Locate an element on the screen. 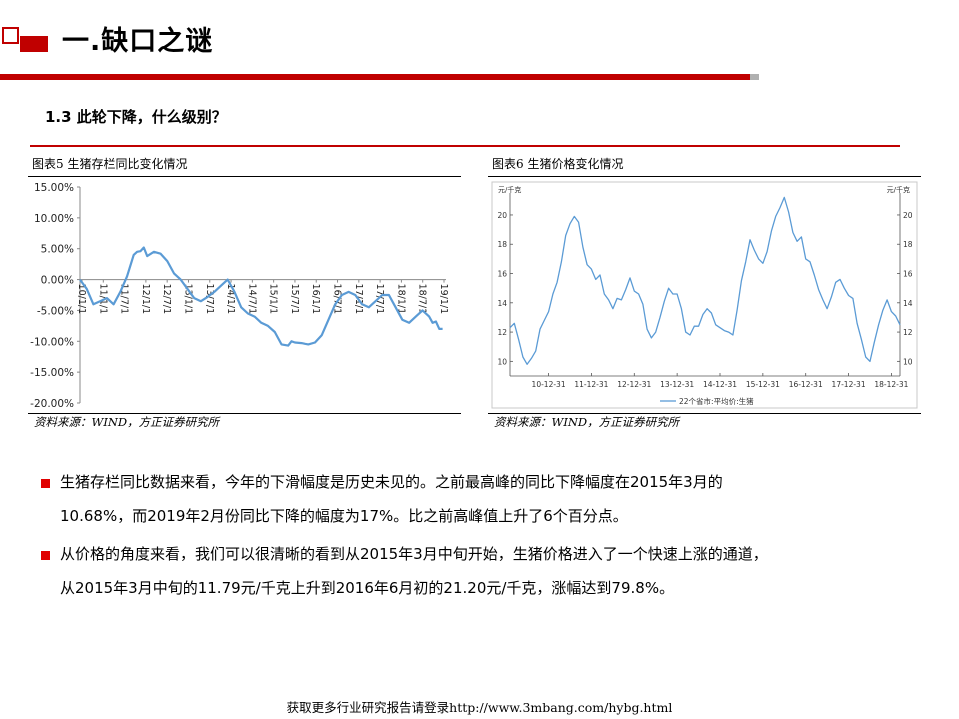 The width and height of the screenshot is (959, 719). chart5-y-tick-label: -10.00% is located at coordinates (52, 342).